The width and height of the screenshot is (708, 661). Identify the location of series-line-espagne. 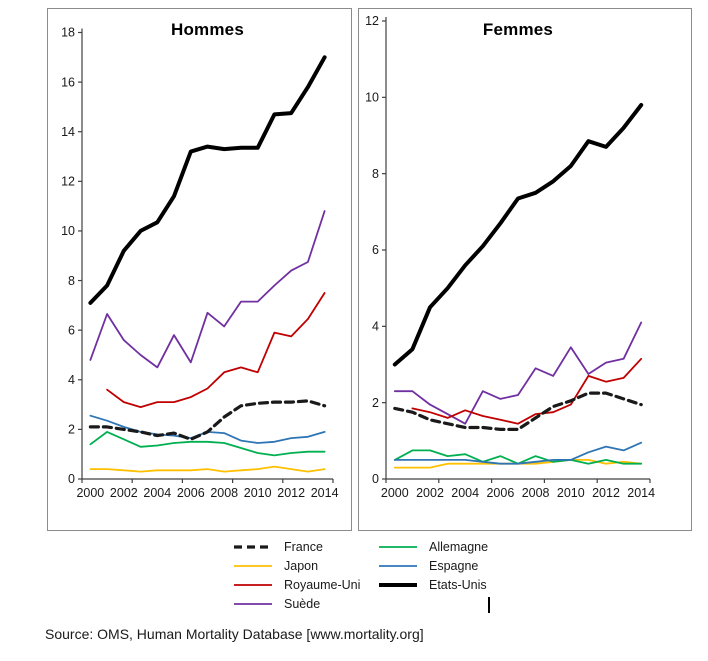
(518, 453).